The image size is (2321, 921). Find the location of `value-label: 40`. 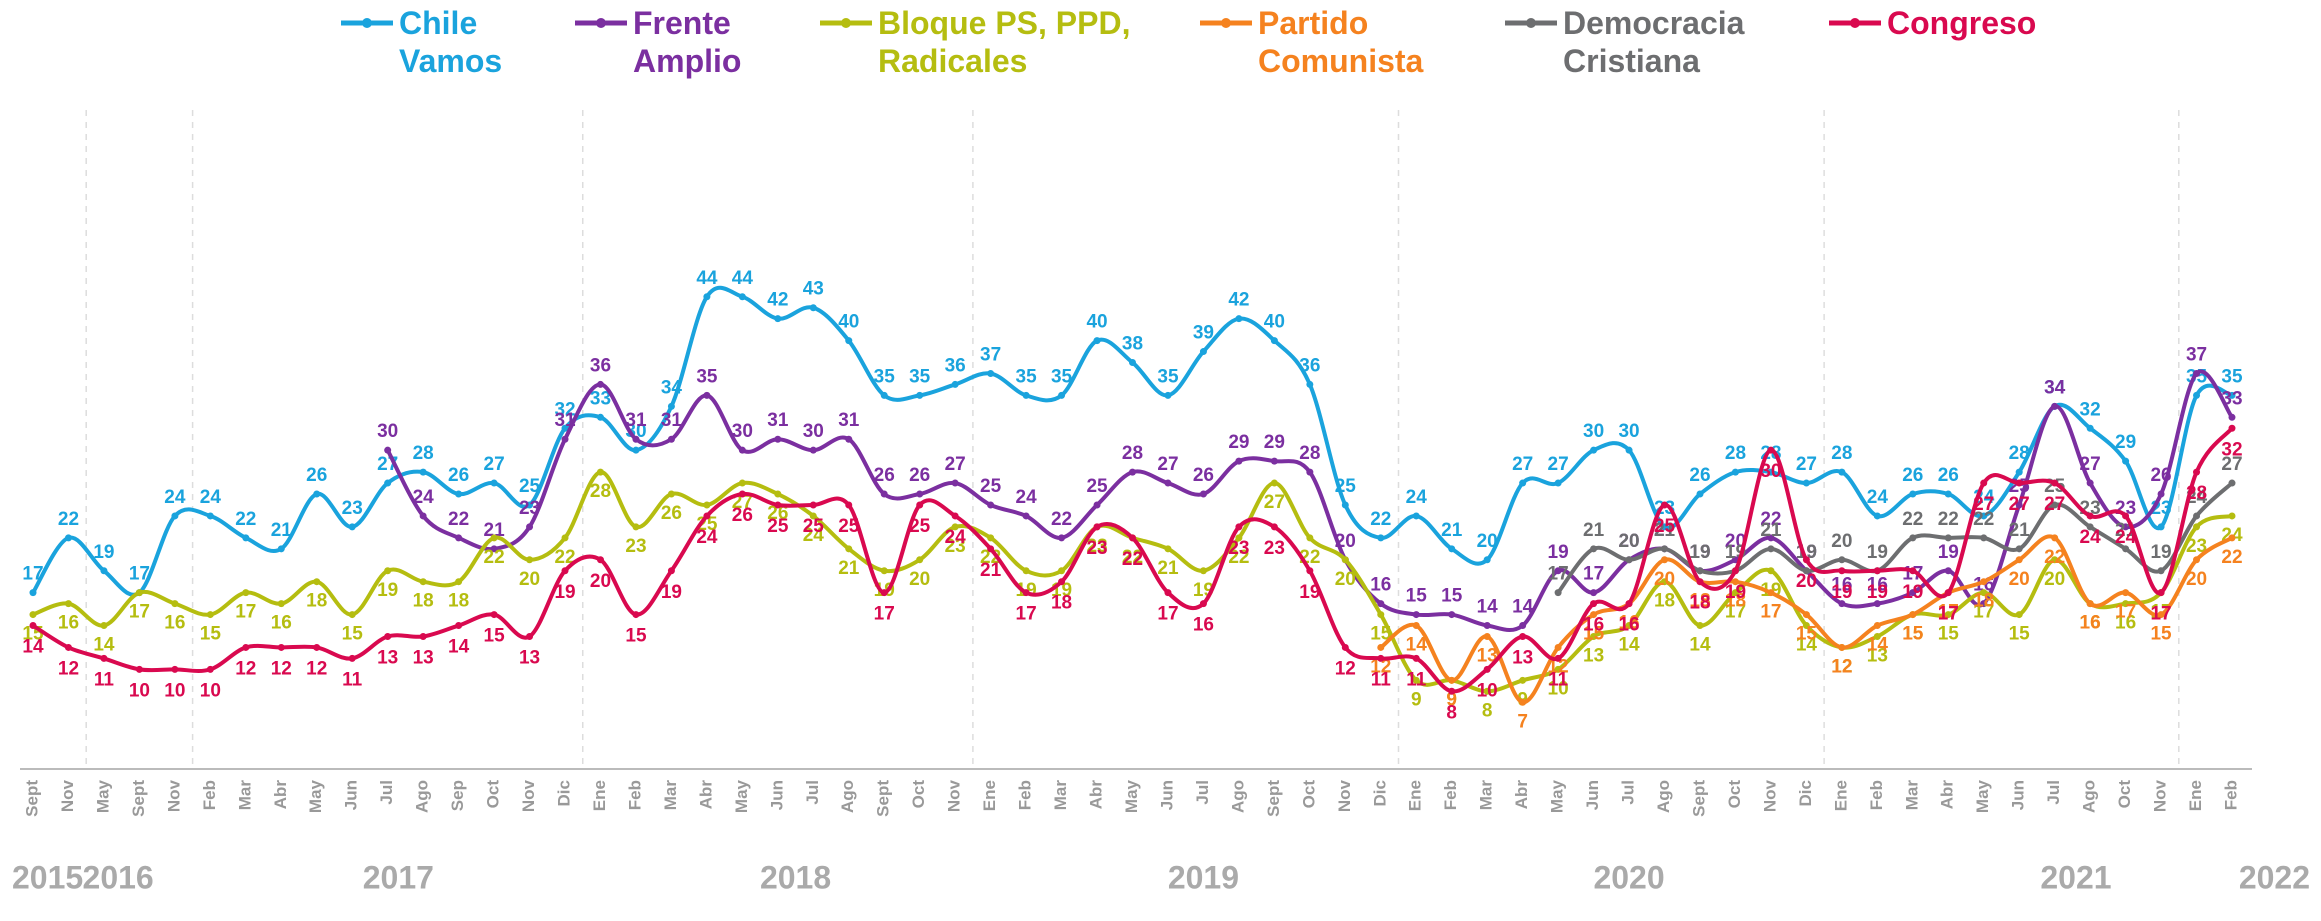

value-label: 40 is located at coordinates (1274, 322).